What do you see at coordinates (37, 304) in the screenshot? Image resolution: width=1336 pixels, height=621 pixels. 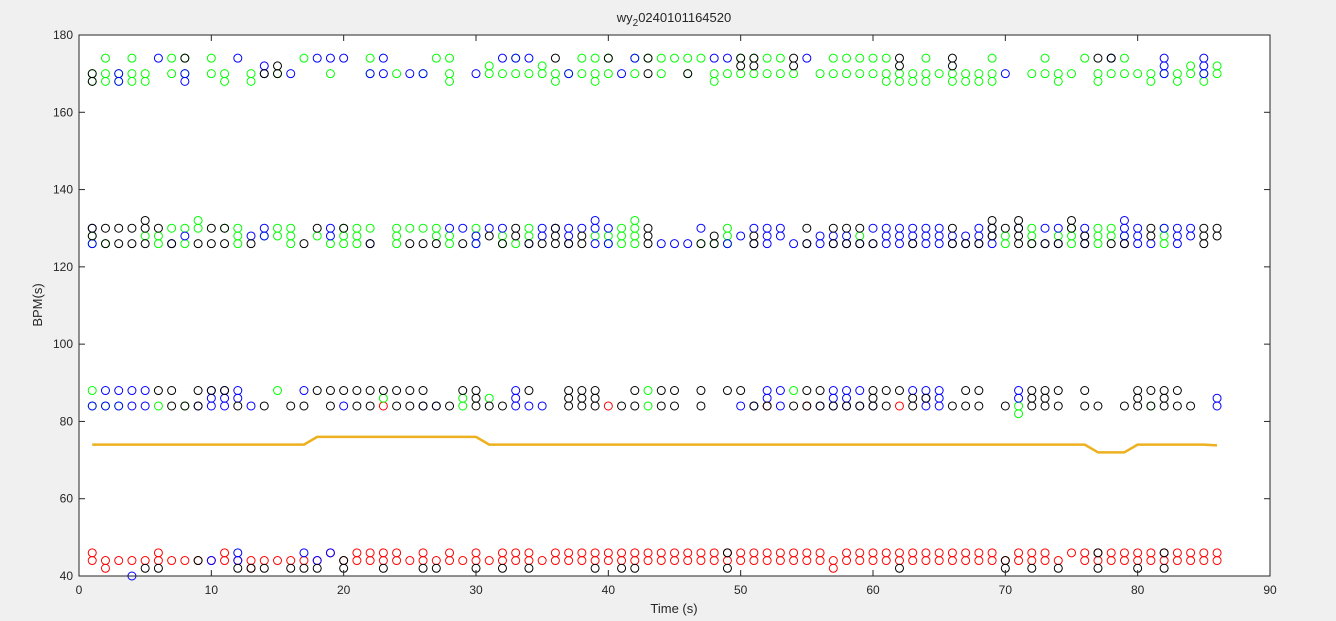 I see `y-axis-label: BPM(s)` at bounding box center [37, 304].